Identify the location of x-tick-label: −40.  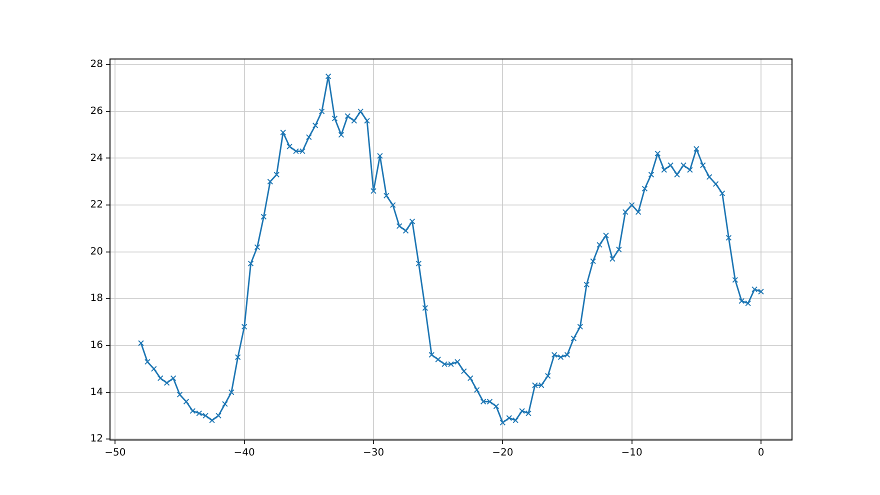
(244, 453).